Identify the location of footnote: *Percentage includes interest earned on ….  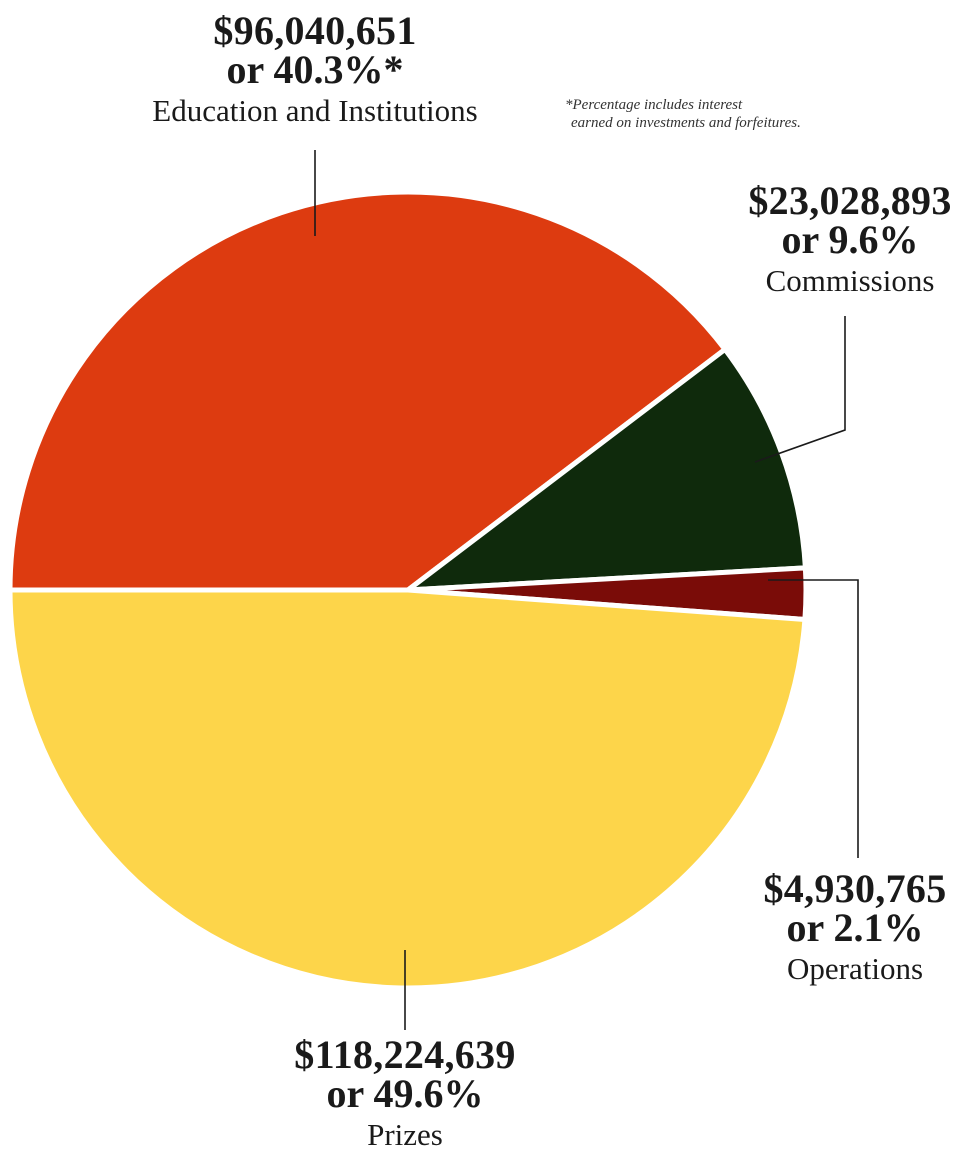
(683, 114).